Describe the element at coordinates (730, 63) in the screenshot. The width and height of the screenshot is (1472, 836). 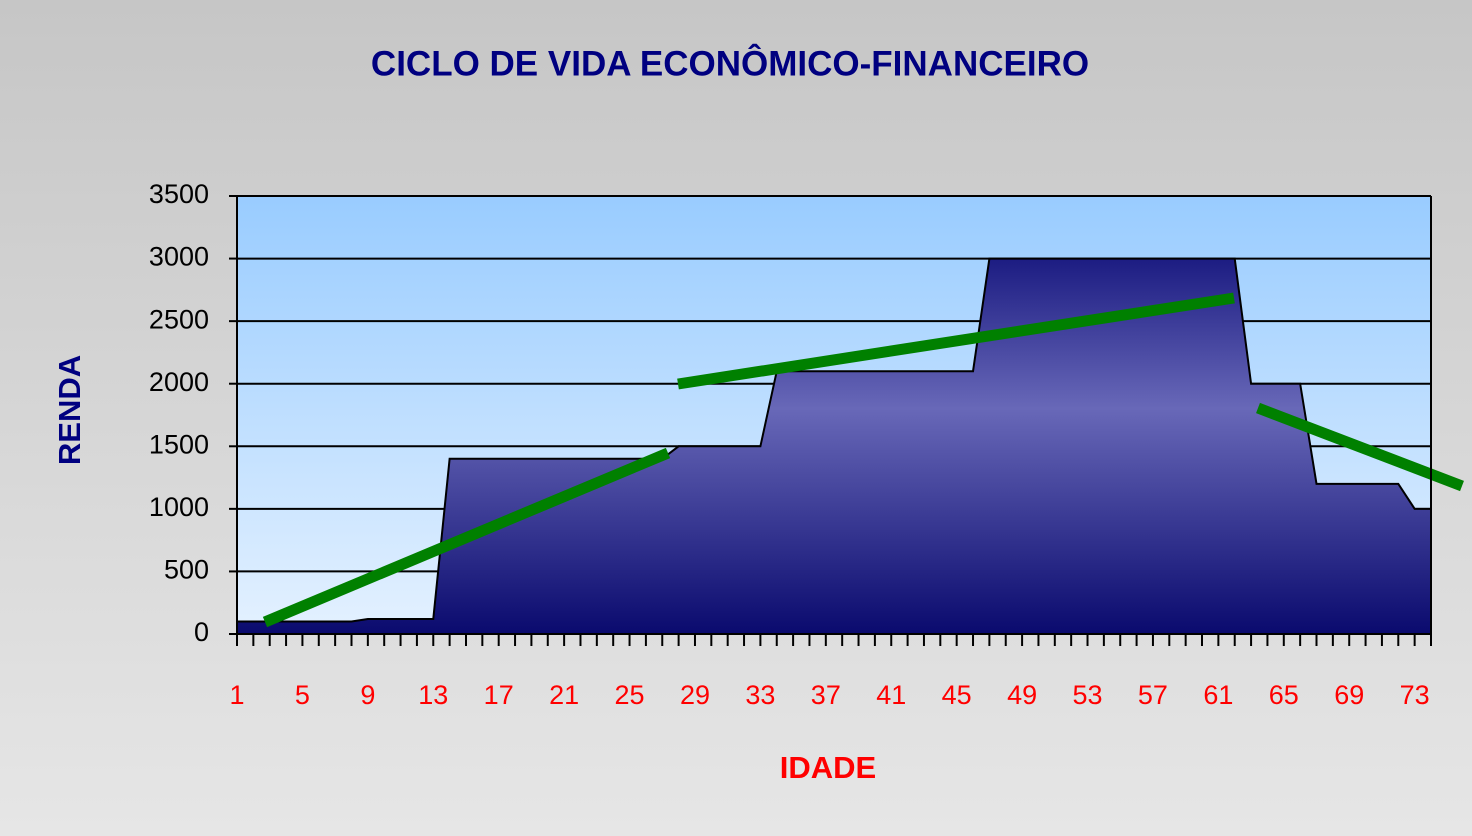
I see `chart-title: CICLO DE VIDA ECONÔMICO-FINANCEIRO` at that location.